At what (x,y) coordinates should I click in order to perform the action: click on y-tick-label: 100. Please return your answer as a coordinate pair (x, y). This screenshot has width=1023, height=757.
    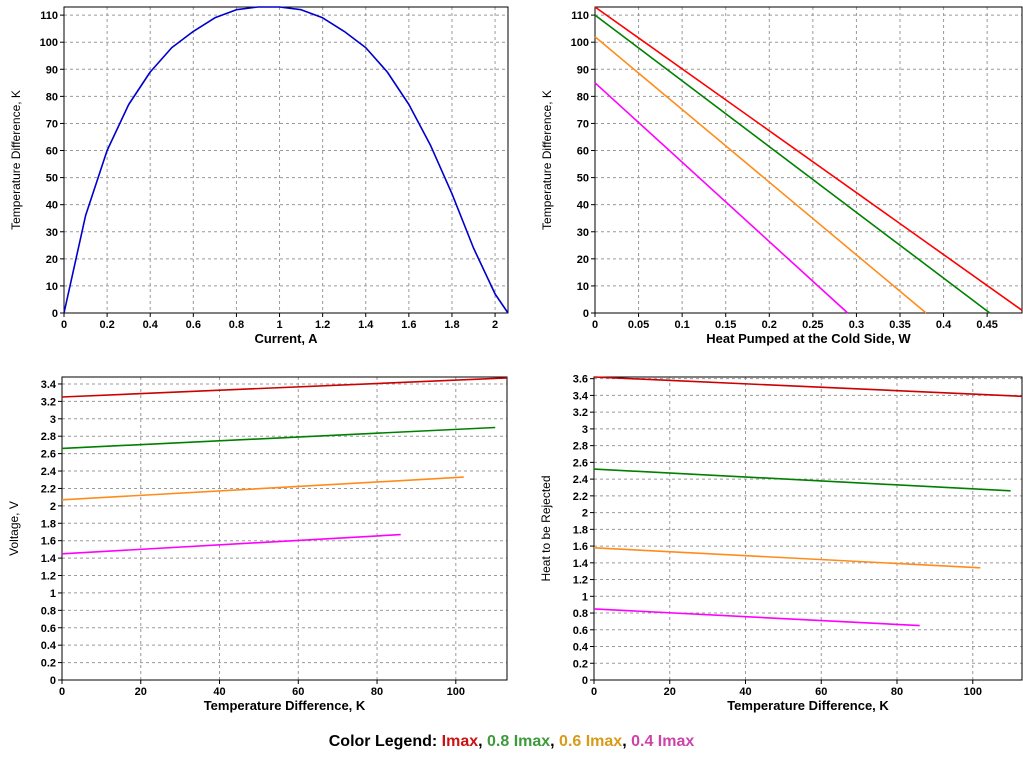
    Looking at the image, I should click on (580, 43).